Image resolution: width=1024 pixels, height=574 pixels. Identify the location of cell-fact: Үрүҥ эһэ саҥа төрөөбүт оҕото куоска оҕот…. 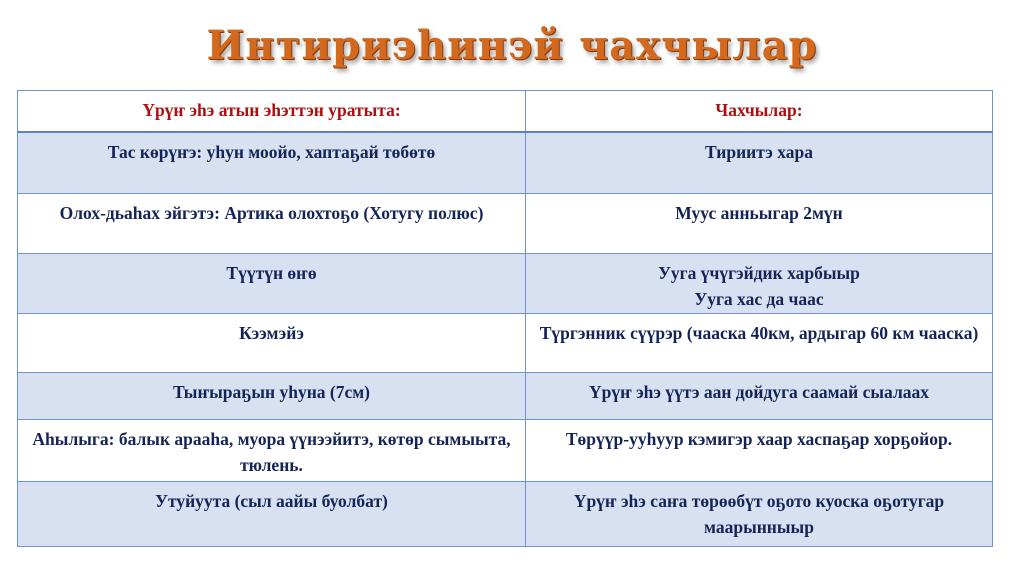
(759, 513).